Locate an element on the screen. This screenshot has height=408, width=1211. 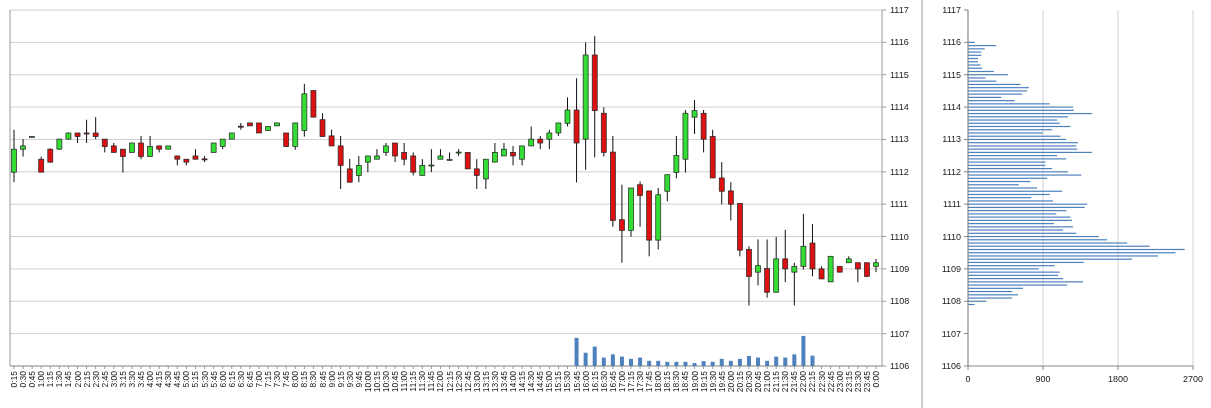
x-tick-label: 13:30 is located at coordinates (494, 381).